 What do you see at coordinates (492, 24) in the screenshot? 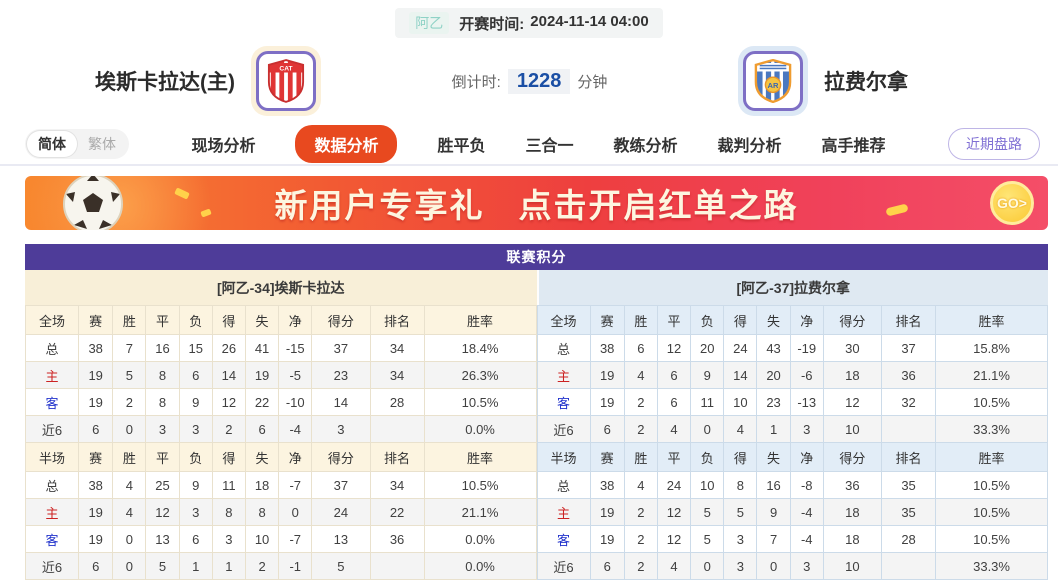
I see `start-time-label: 开赛时间:` at bounding box center [492, 24].